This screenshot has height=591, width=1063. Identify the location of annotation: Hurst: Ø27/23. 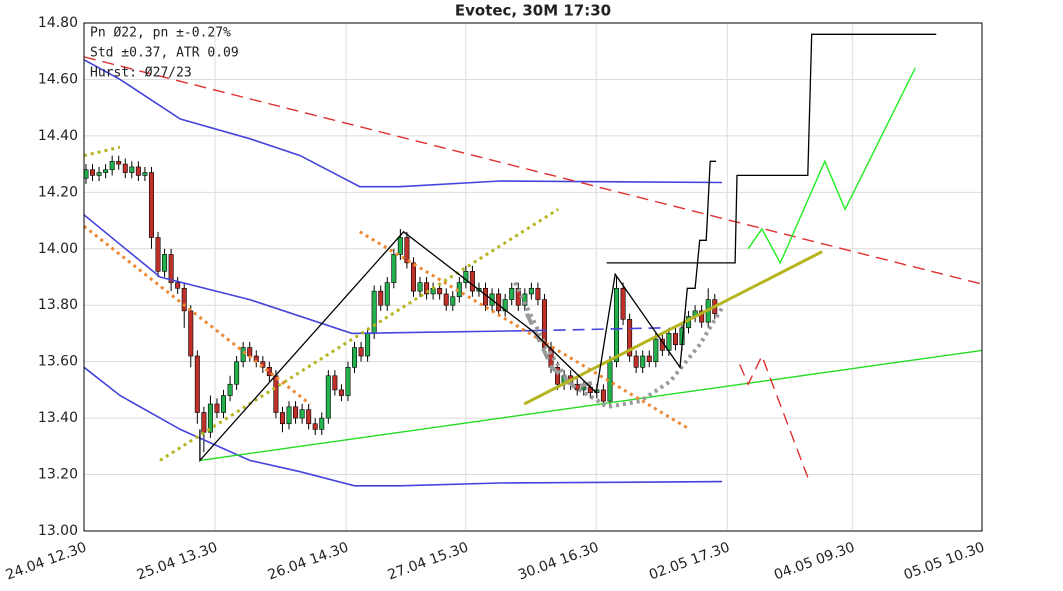
(141, 73).